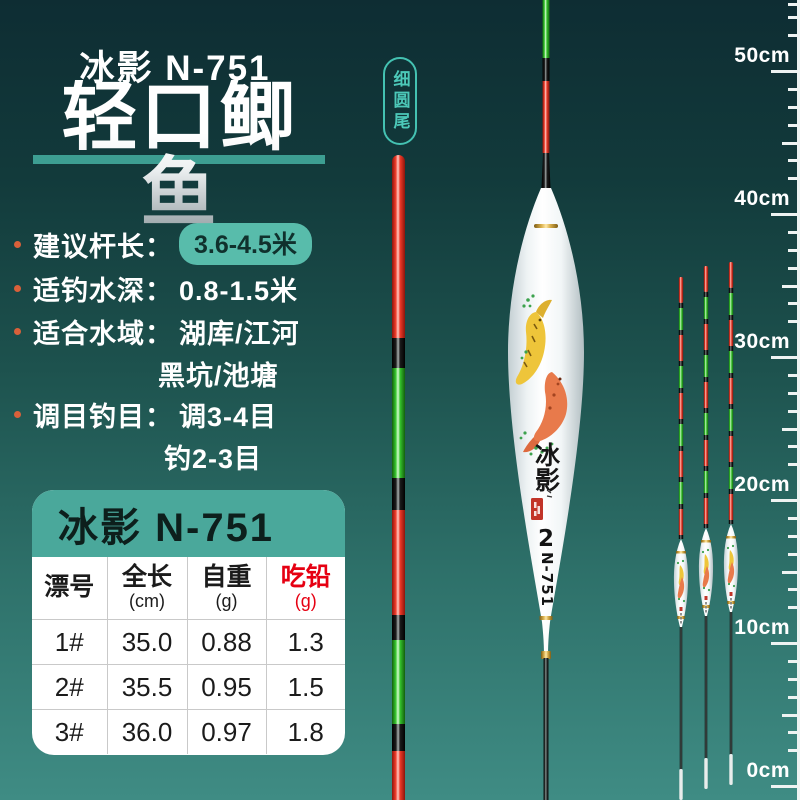  I want to click on spec-table-head: 漂号 全长 (cm) 自重 (g) 吃铅 (g), so click(188, 588).